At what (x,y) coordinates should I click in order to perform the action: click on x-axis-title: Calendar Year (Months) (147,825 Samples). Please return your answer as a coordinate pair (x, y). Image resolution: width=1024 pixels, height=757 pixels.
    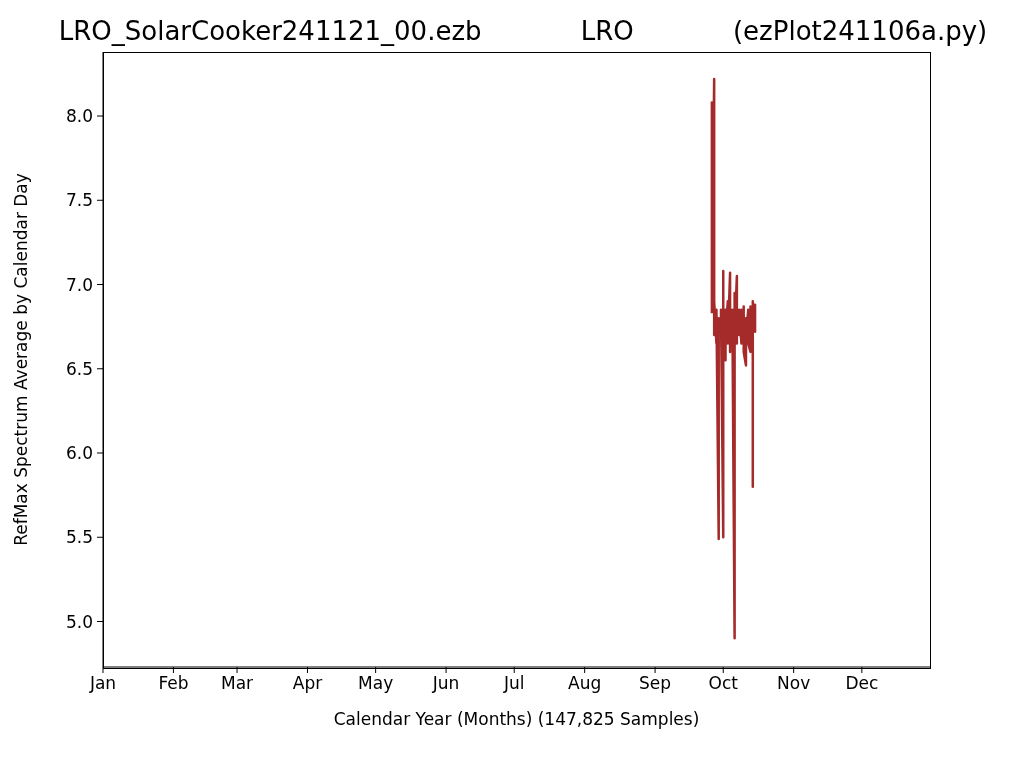
    Looking at the image, I should click on (516, 719).